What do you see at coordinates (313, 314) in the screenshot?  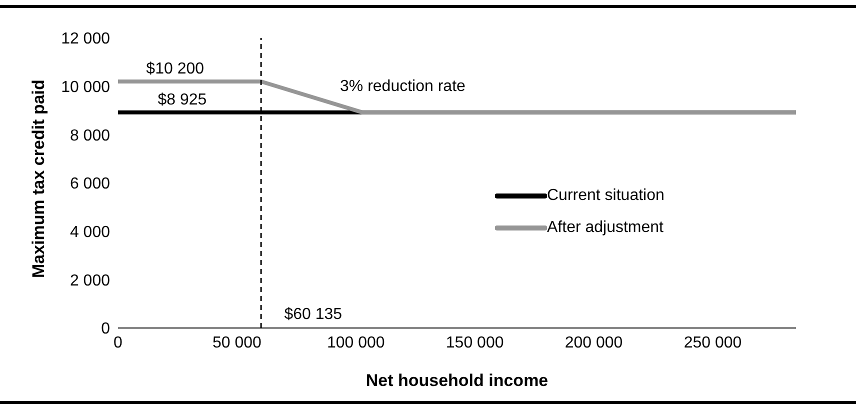 I see `ref-line-label: $60 135` at bounding box center [313, 314].